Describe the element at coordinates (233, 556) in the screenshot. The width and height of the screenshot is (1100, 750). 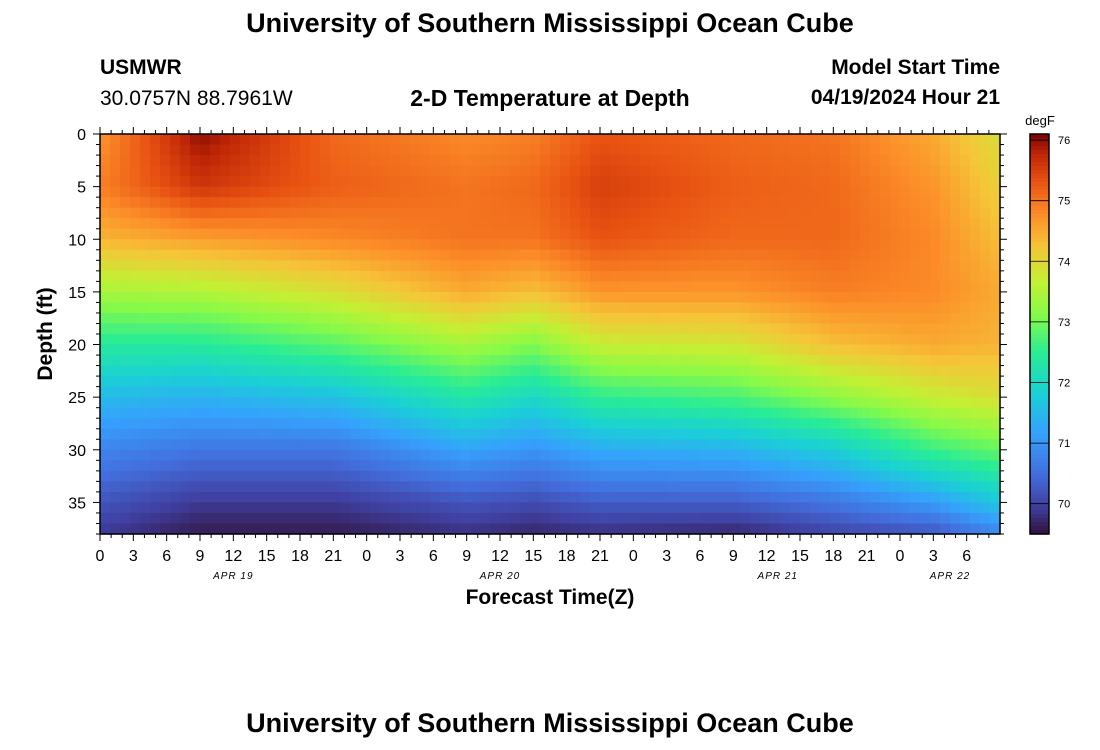
I see `x-tick-label: 12` at that location.